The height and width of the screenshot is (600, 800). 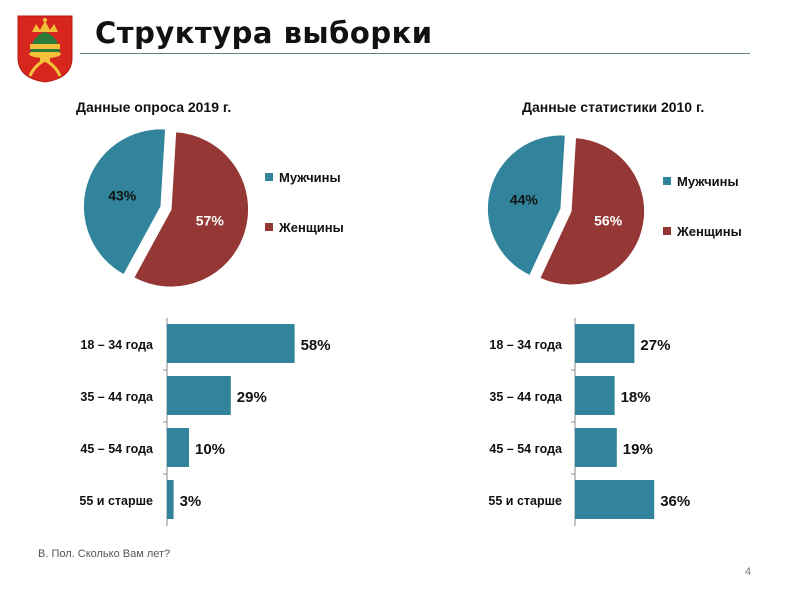 What do you see at coordinates (210, 449) in the screenshot?
I see `bar-value-label: 10%` at bounding box center [210, 449].